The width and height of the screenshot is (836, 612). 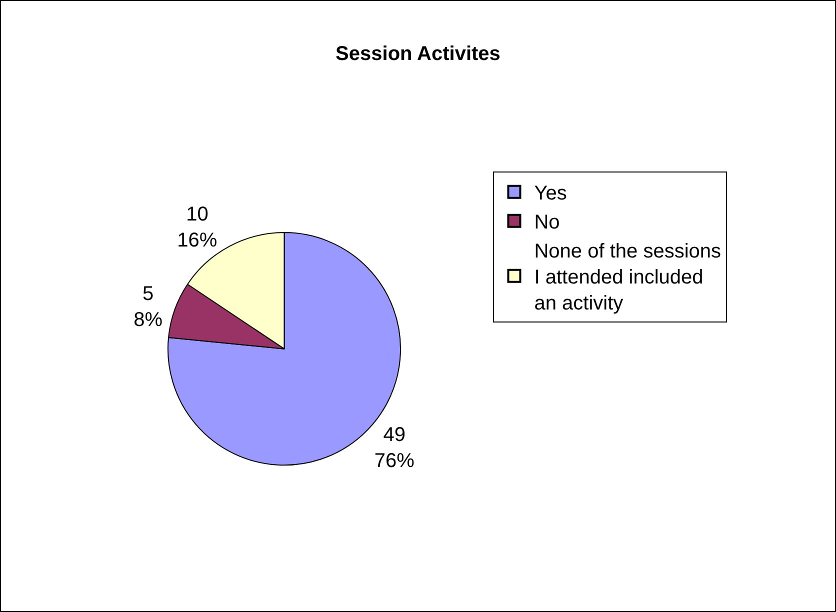 What do you see at coordinates (148, 306) in the screenshot?
I see `data-label: 5 8%` at bounding box center [148, 306].